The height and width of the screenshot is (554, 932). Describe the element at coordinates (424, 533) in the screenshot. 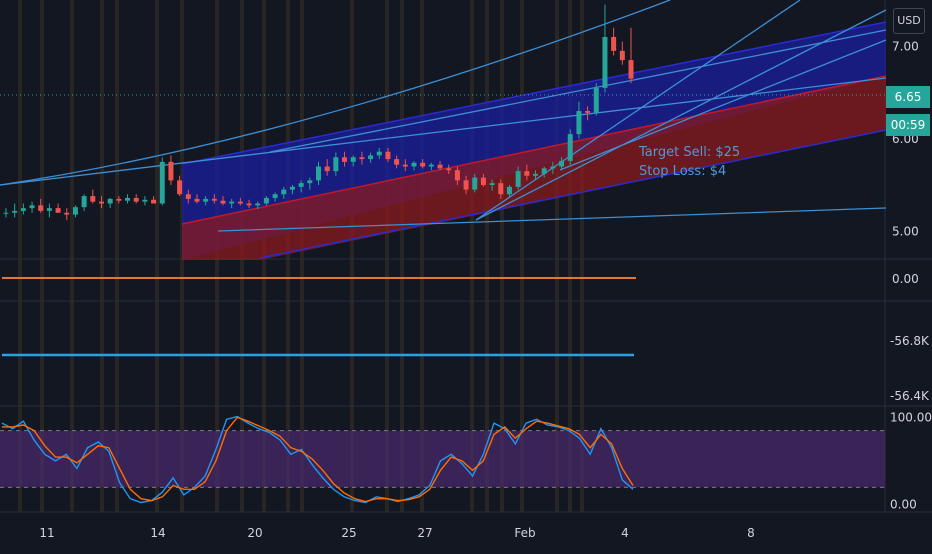

I see `time-axis-label: 27` at that location.